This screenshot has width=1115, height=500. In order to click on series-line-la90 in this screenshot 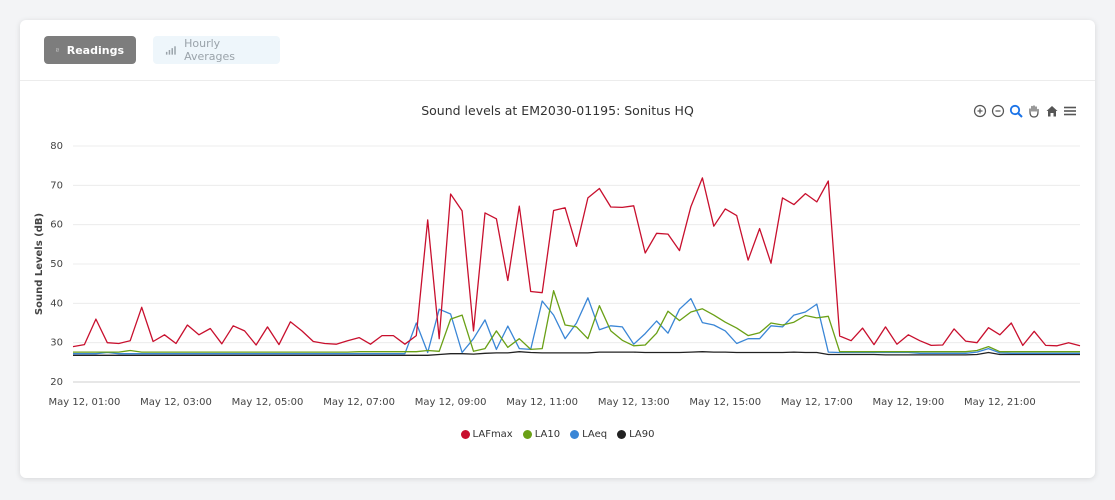, I will do `click(576, 353)`.